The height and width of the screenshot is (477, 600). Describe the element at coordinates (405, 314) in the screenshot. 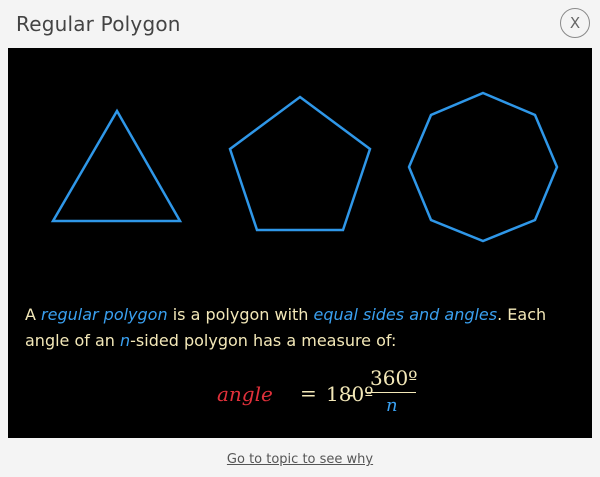

I see `emphasis-equal-sides: equal sides and angles` at that location.